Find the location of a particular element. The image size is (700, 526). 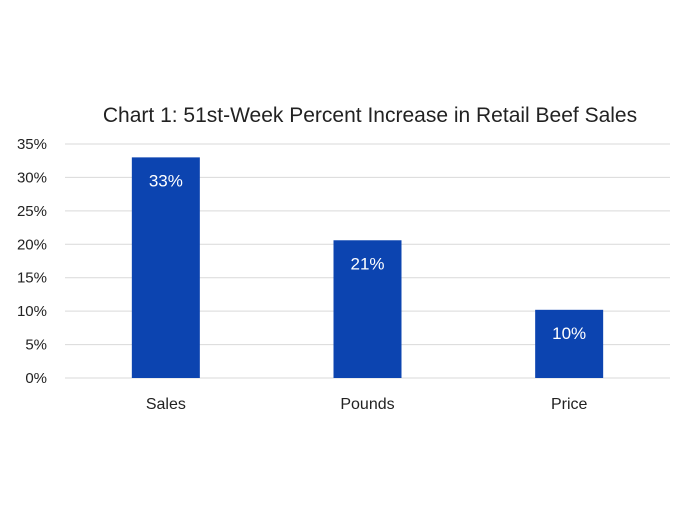

data-label-price: 10% is located at coordinates (569, 333).